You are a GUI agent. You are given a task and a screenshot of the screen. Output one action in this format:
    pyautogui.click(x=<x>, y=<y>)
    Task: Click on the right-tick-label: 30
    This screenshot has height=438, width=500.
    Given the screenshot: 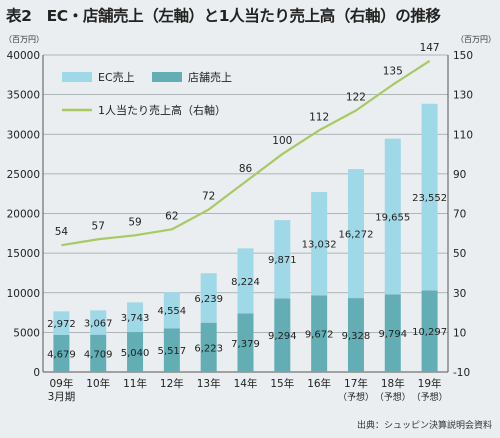 What is the action you would take?
    pyautogui.click(x=459, y=294)
    